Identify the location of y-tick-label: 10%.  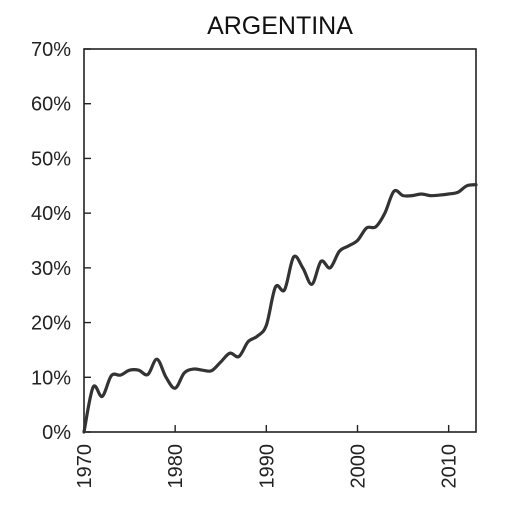
(51, 378).